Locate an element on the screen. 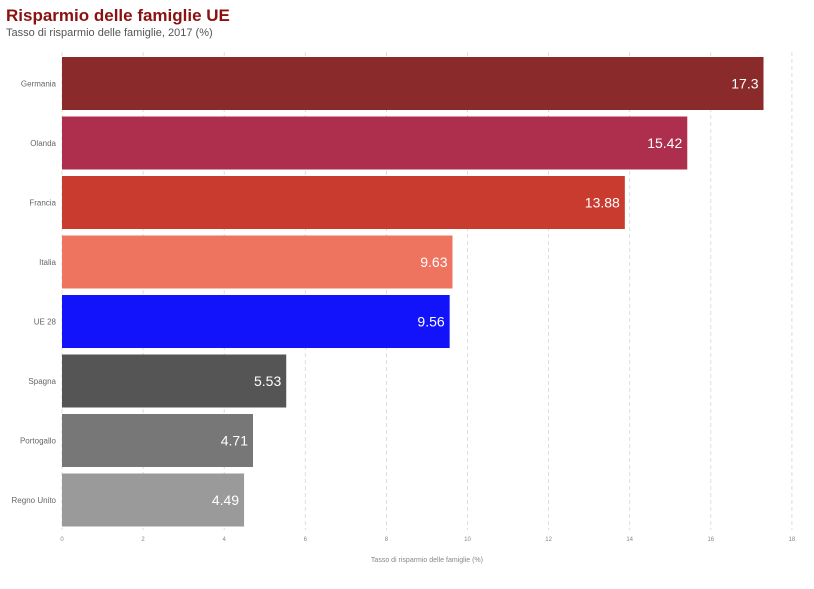 The width and height of the screenshot is (814, 589). x-tick-label: 16 is located at coordinates (710, 540).